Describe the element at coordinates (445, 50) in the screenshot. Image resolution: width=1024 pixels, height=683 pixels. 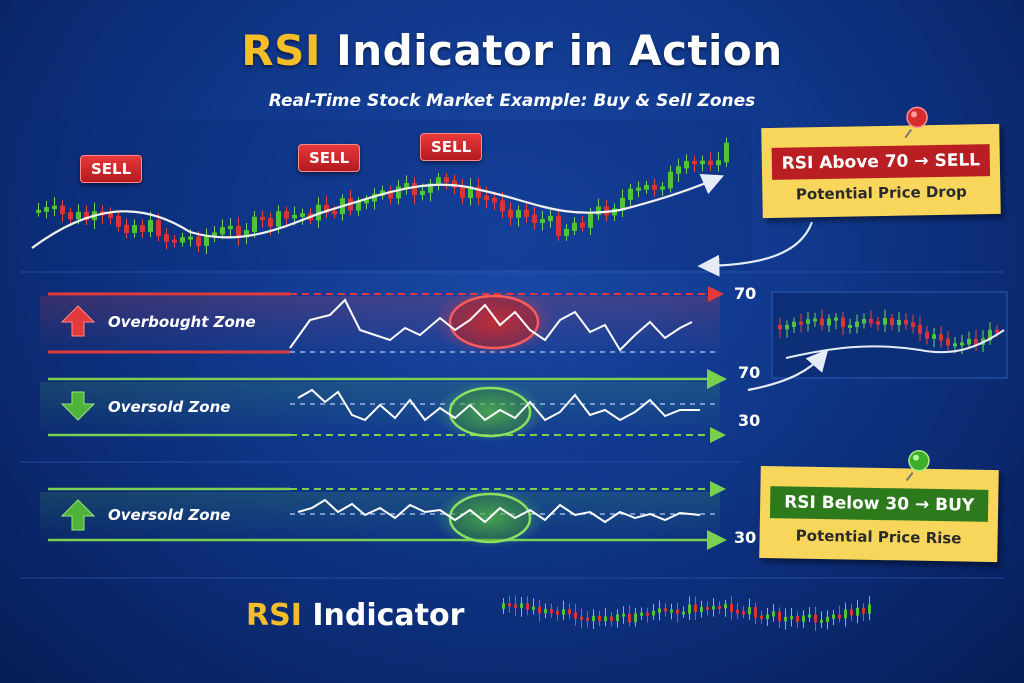
I see `title-main: Indicator` at that location.